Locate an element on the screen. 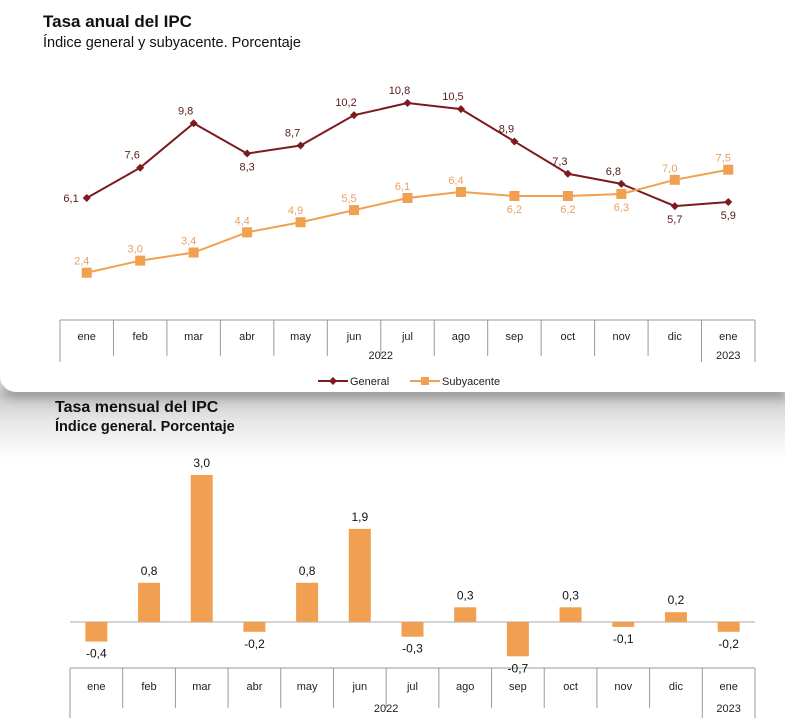 This screenshot has height=726, width=785. bar-label: -0,3 is located at coordinates (412, 649).